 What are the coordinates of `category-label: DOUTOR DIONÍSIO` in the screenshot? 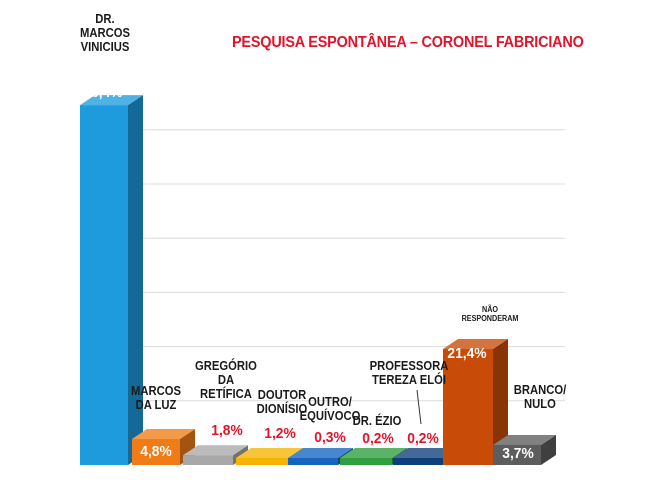 It's located at (282, 402).